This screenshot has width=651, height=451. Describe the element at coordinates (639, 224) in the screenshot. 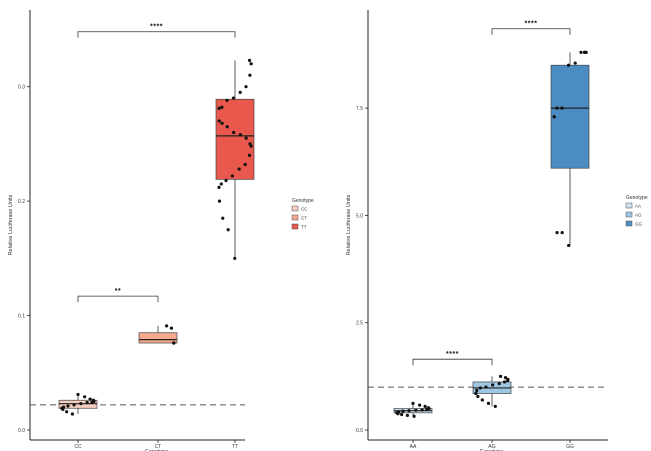

I see `legend-label: GG` at that location.